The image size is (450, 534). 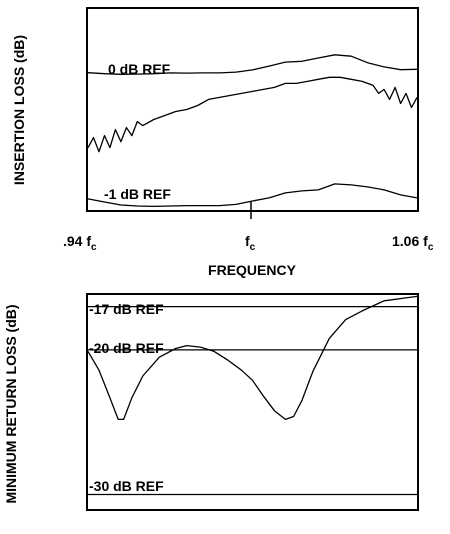 What do you see at coordinates (252, 114) in the screenshot?
I see `trace-insertion-loss` at bounding box center [252, 114].